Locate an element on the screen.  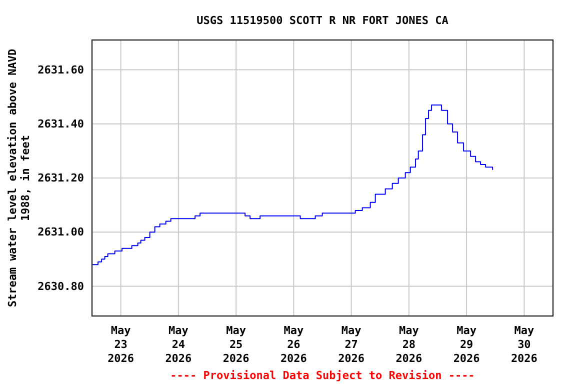
x-tick-label: May 26 2026 is located at coordinates (294, 344).